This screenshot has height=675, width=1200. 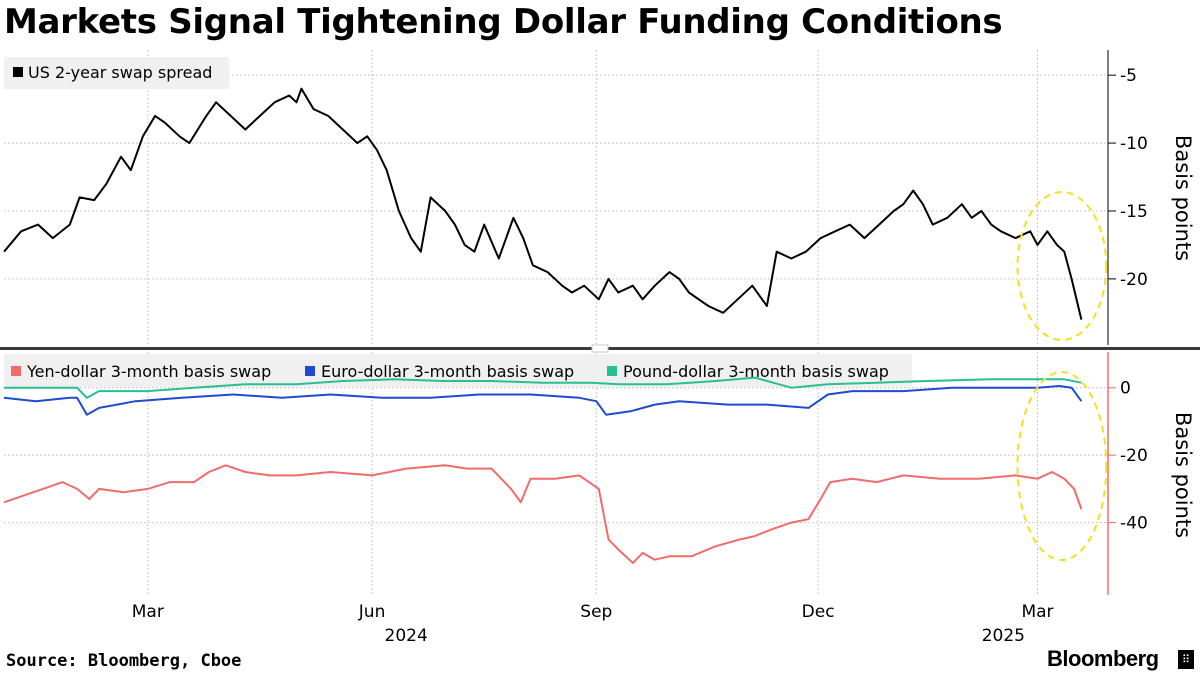 What do you see at coordinates (372, 612) in the screenshot?
I see `x-tick-label: Jun` at bounding box center [372, 612].